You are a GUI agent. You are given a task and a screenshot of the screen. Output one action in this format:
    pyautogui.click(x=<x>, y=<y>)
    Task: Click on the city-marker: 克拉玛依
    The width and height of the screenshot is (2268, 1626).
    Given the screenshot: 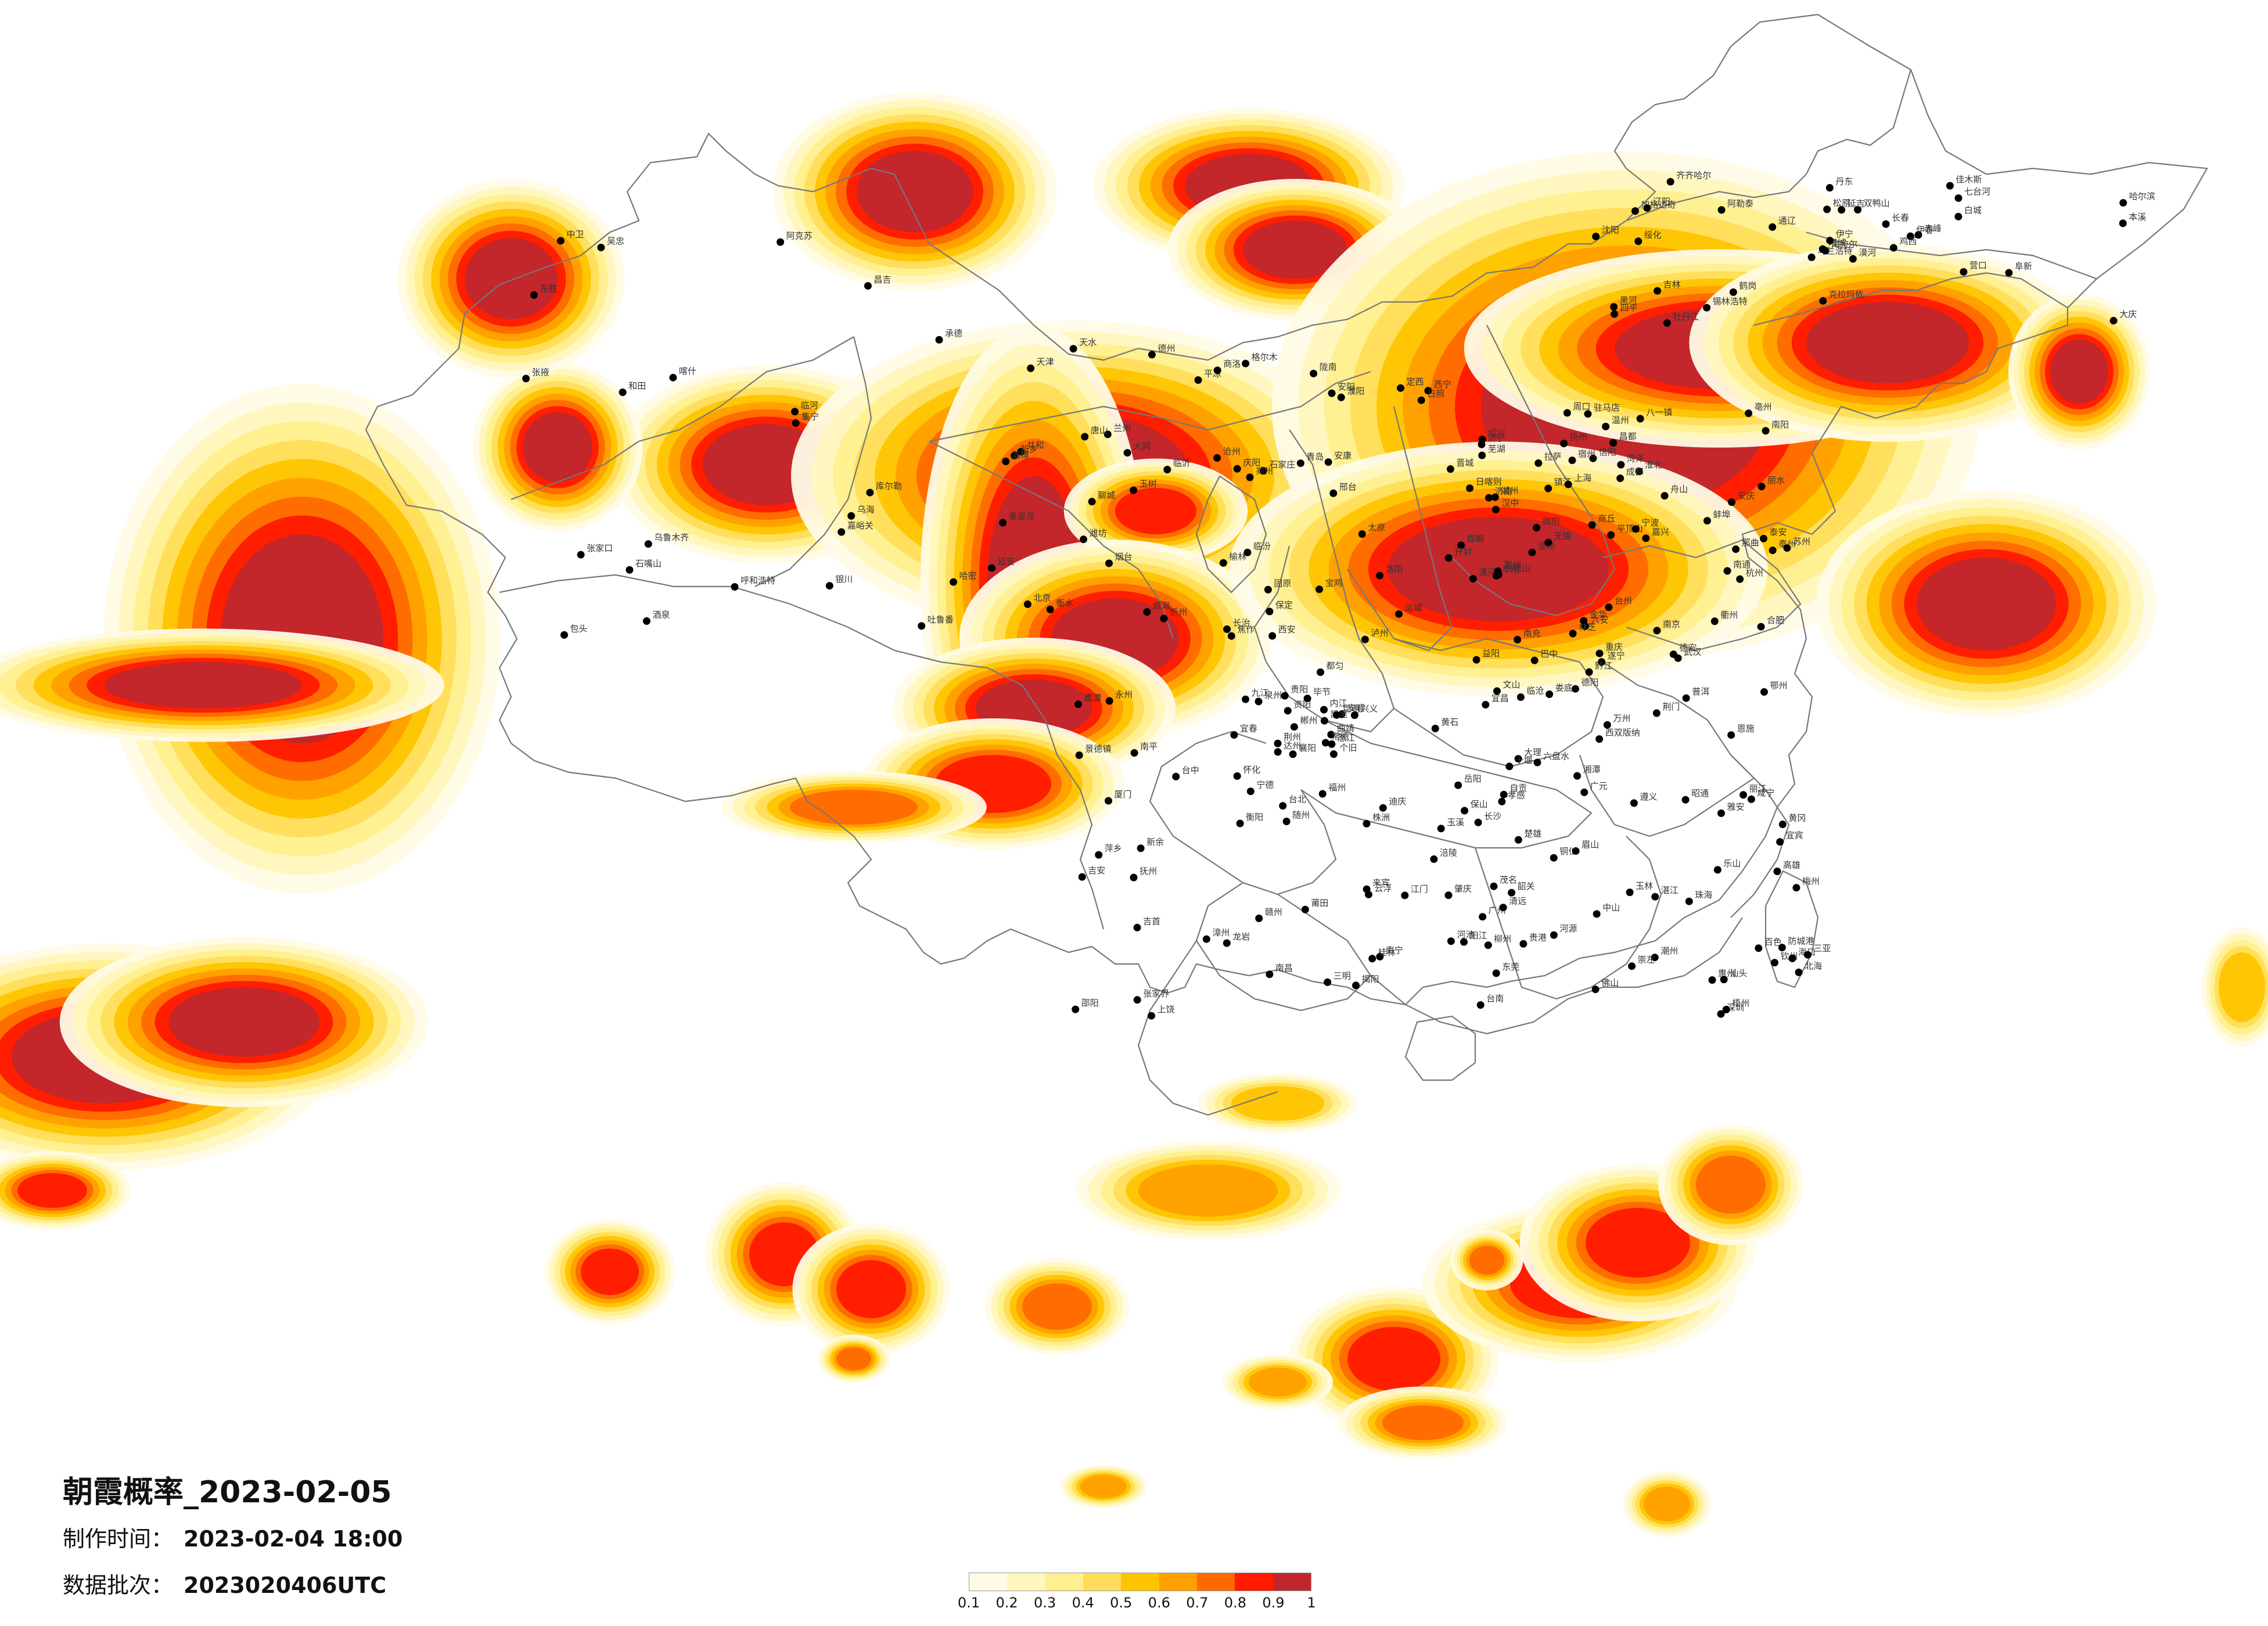 What is the action you would take?
    pyautogui.click(x=1841, y=297)
    